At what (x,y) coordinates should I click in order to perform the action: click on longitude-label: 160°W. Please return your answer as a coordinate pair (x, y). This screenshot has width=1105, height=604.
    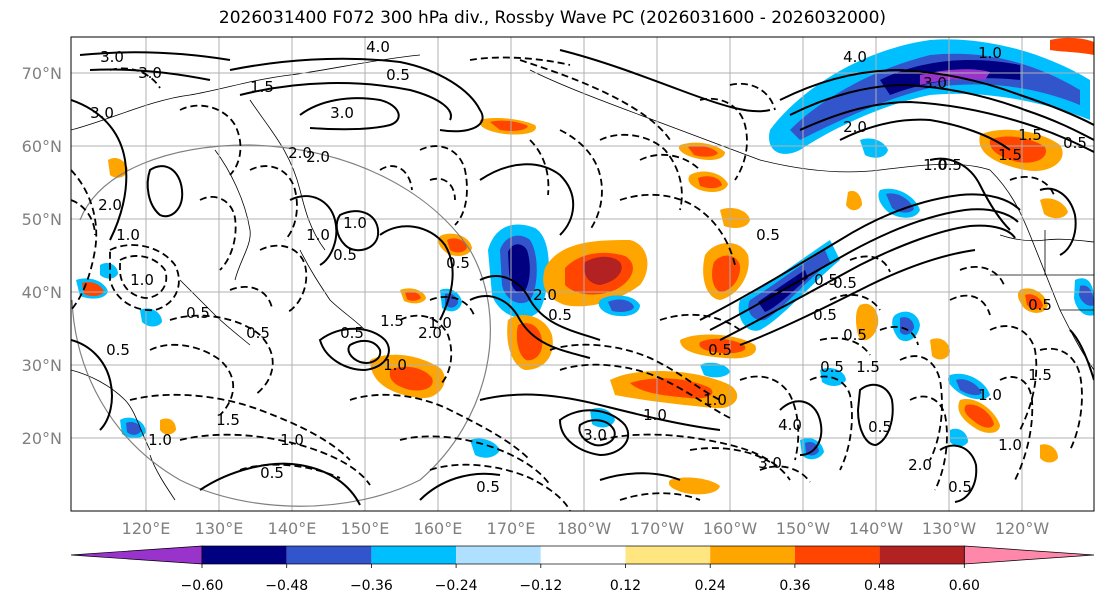
    Looking at the image, I should click on (730, 528).